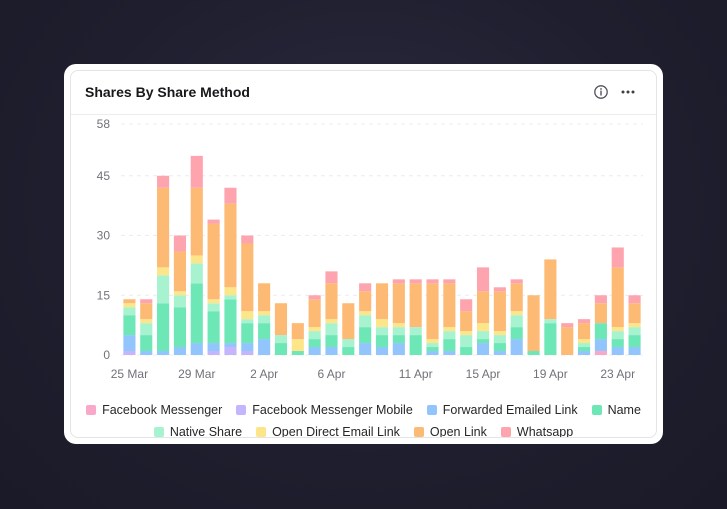 The height and width of the screenshot is (509, 727). I want to click on legend-item: Forwarded Emailed Link, so click(502, 410).